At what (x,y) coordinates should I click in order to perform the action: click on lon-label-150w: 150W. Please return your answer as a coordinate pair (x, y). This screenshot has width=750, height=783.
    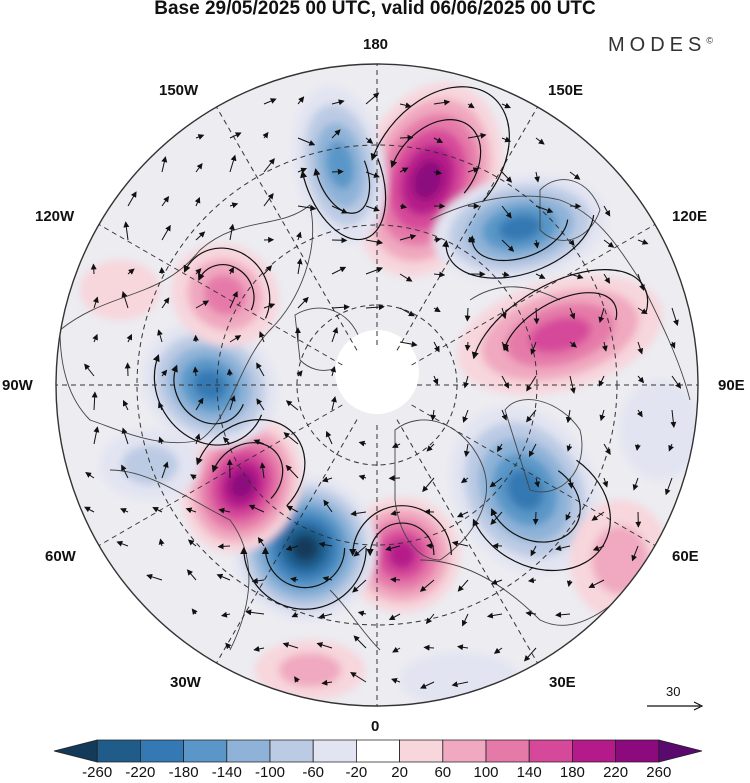
    Looking at the image, I should click on (179, 90).